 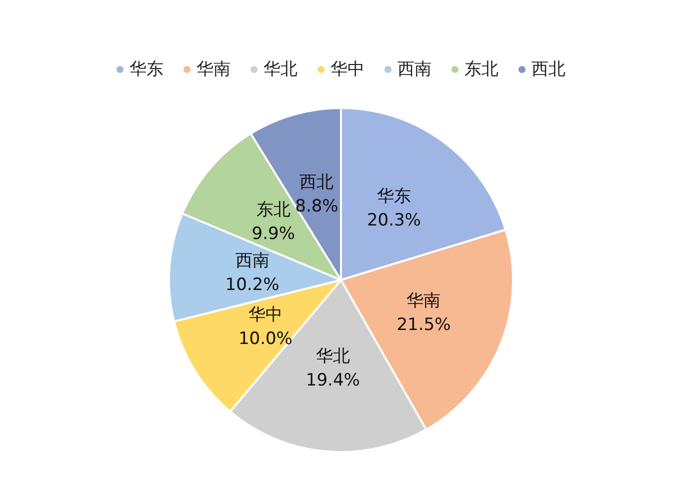 I want to click on slice-label: 西南, so click(x=252, y=261).